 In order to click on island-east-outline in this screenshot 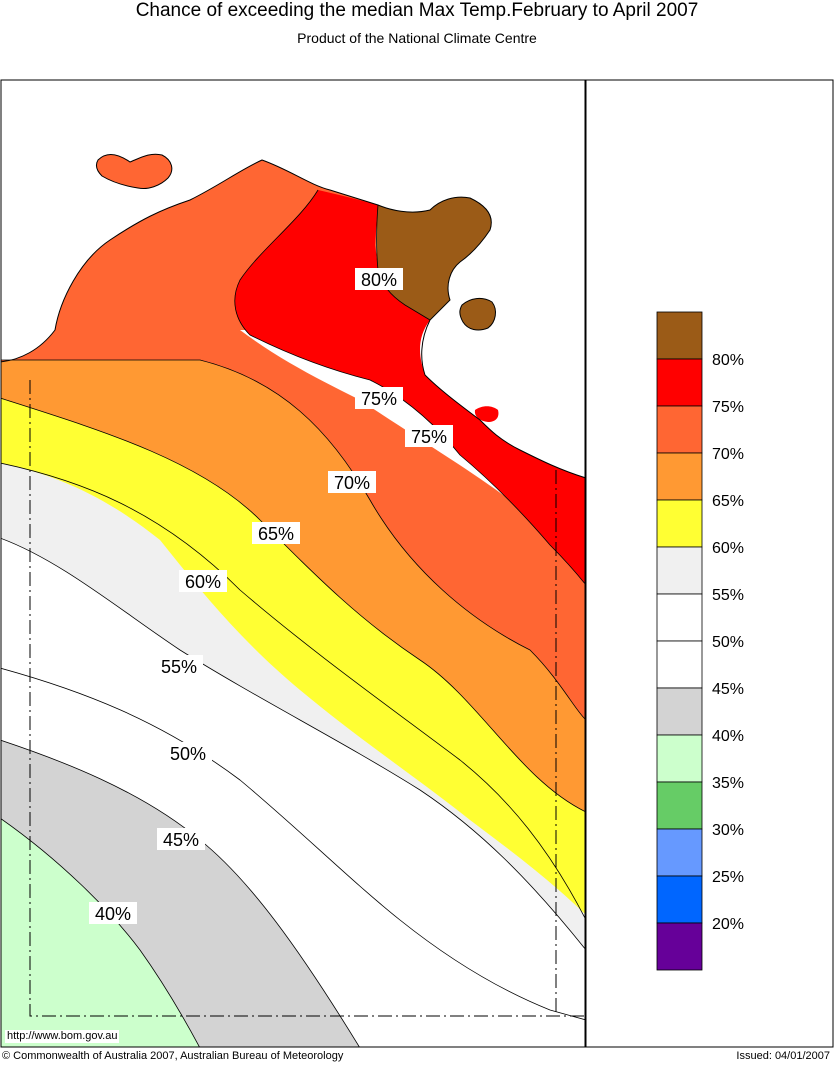, I will do `click(477, 314)`.